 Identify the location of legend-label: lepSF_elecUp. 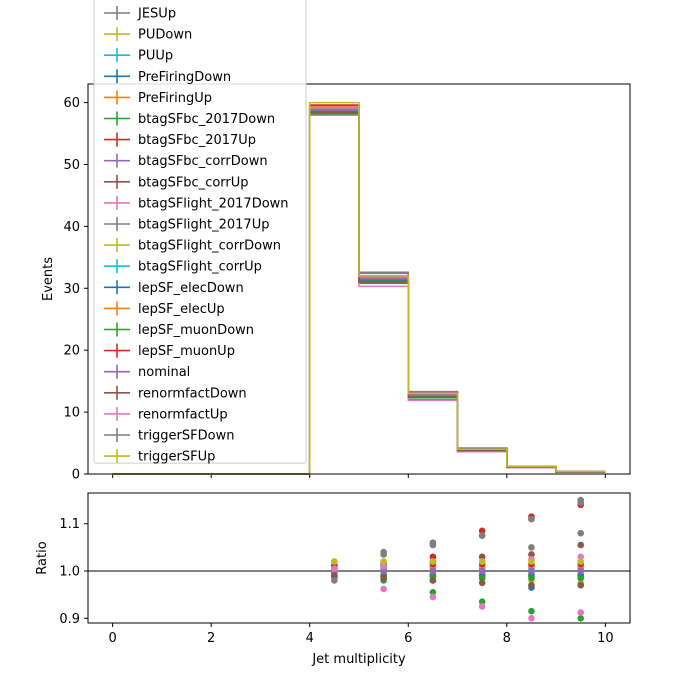
(181, 309).